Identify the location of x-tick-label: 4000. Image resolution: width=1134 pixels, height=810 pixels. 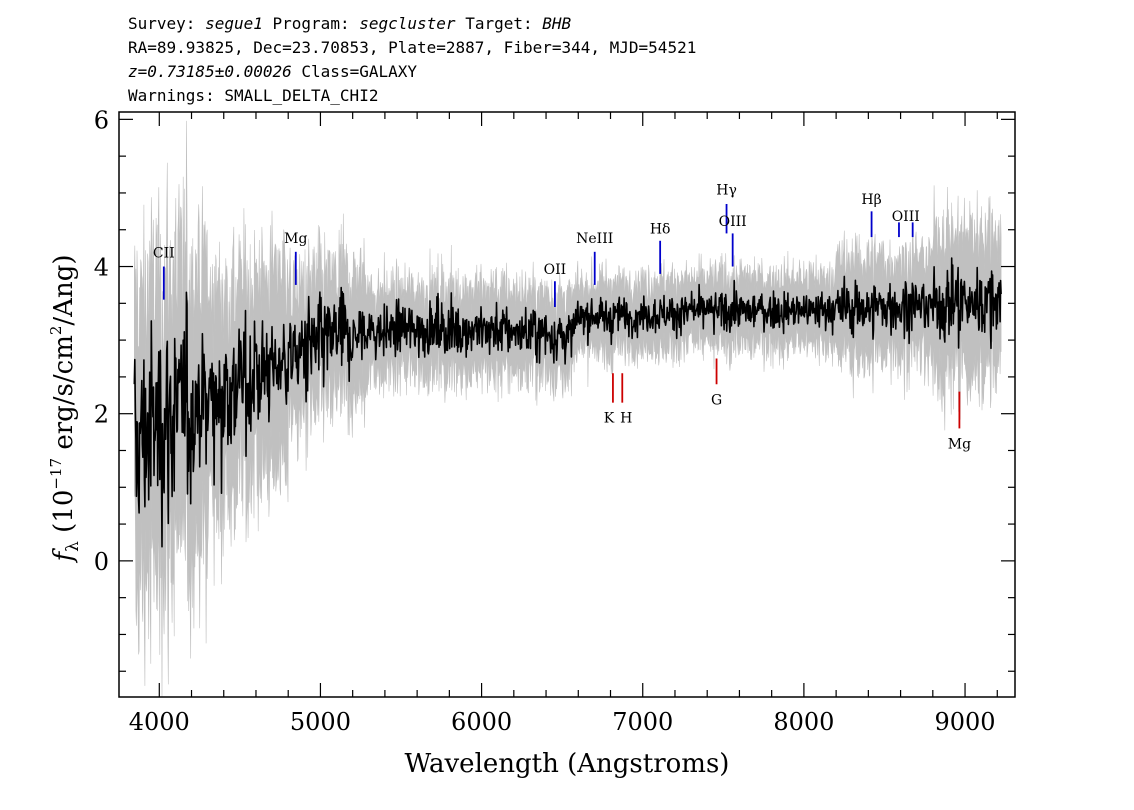
(159, 722).